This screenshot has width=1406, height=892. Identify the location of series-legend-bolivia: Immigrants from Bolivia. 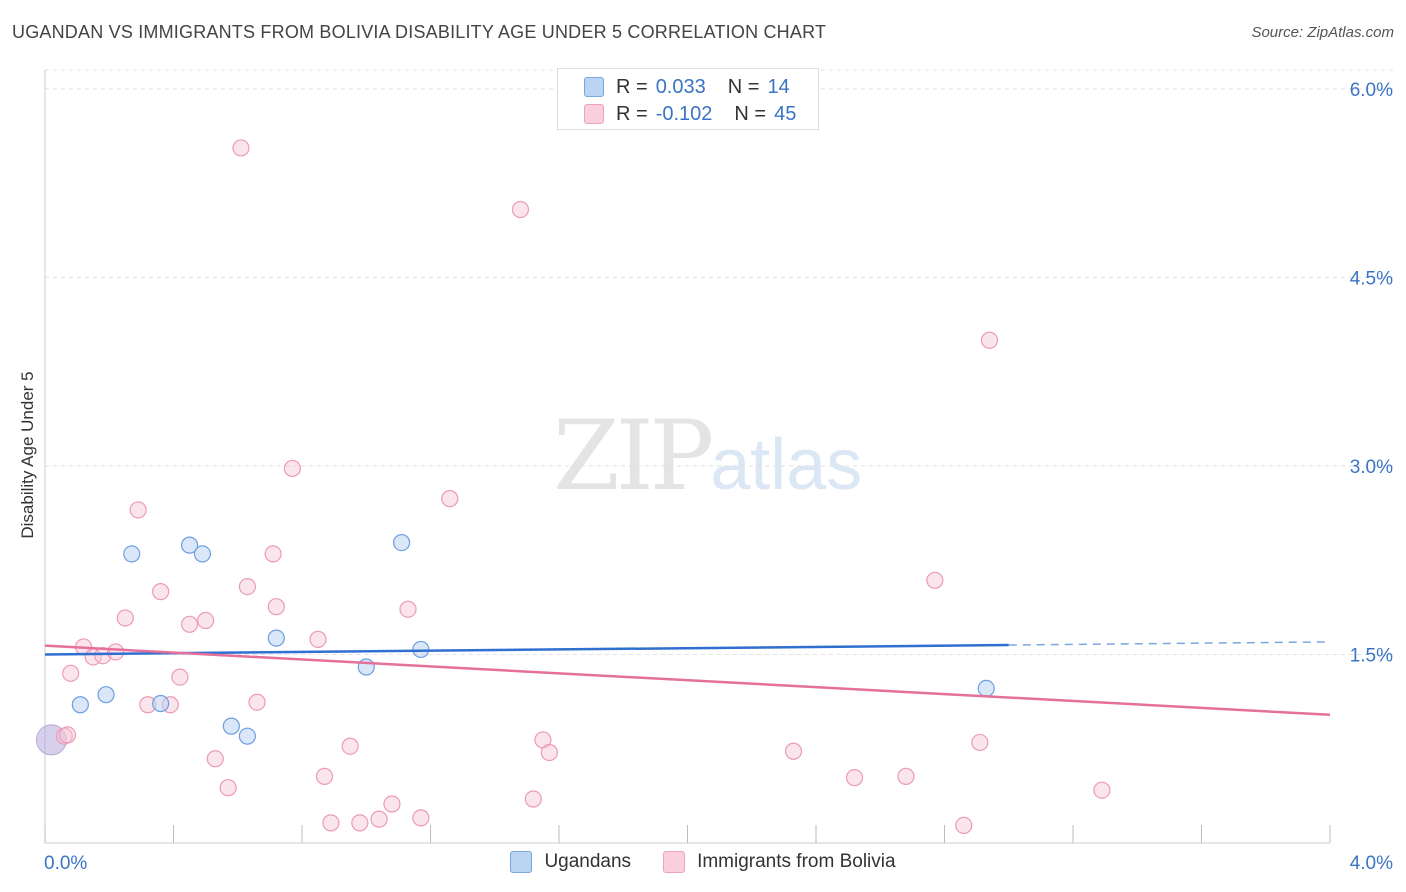
(779, 862).